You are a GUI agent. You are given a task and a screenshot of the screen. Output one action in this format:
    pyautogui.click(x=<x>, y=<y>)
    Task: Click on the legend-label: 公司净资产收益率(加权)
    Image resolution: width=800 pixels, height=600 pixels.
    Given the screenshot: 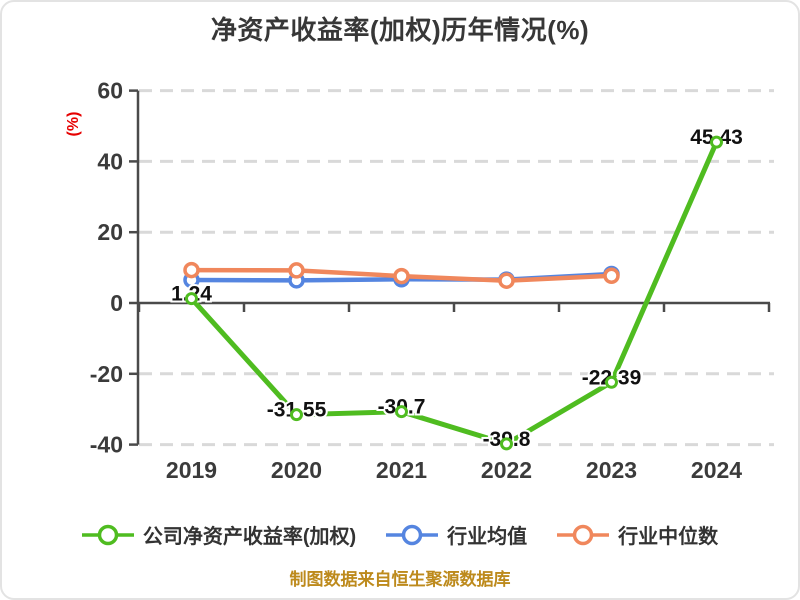 What is the action you would take?
    pyautogui.click(x=249, y=537)
    